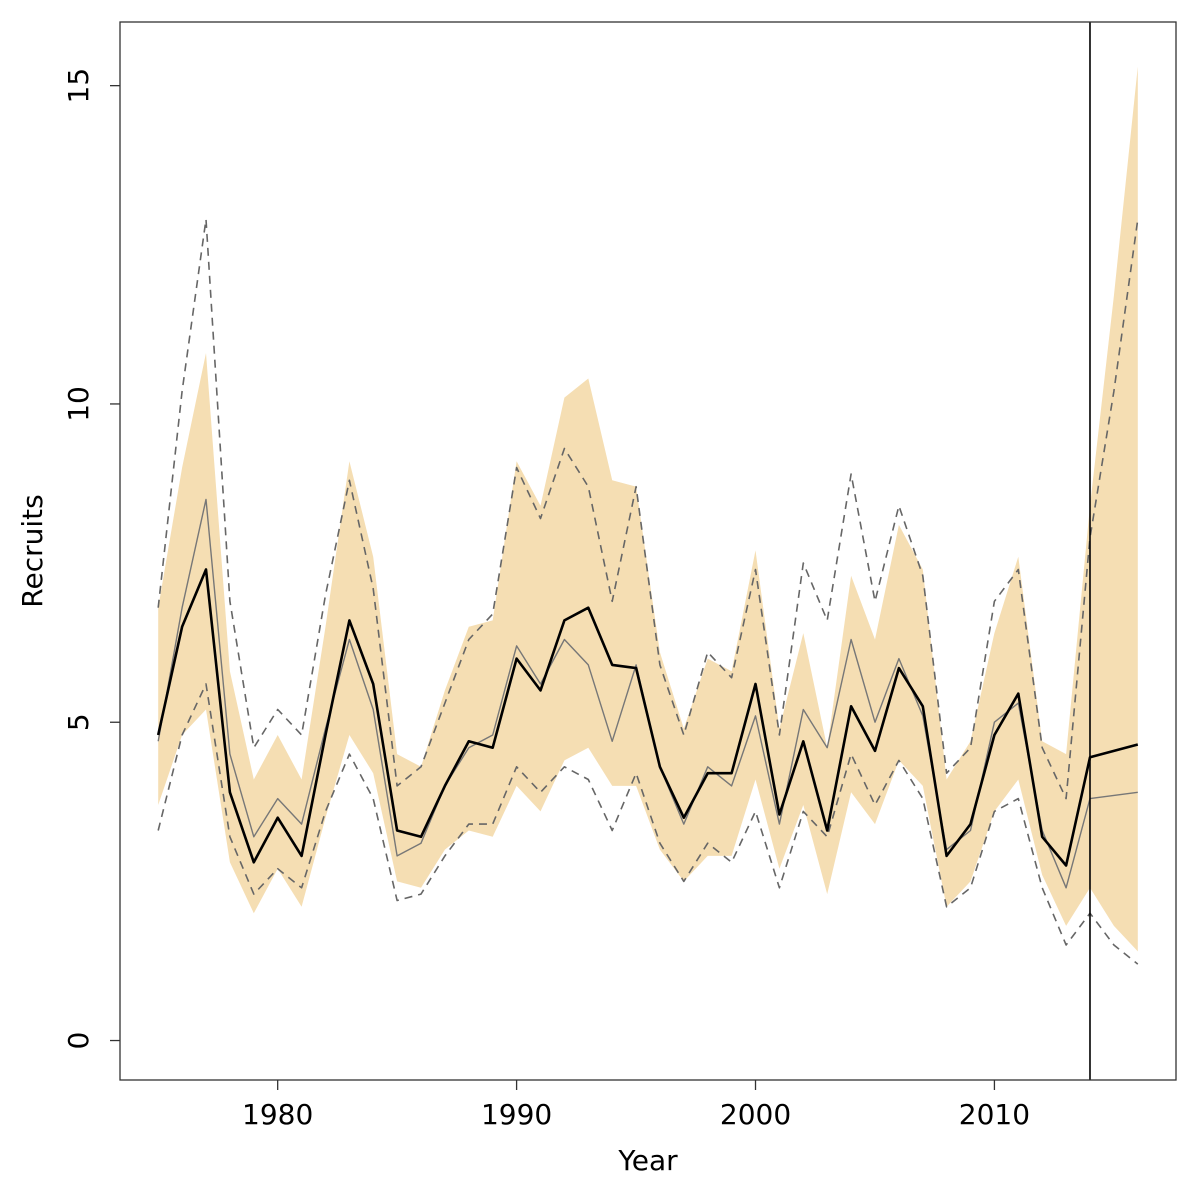  What do you see at coordinates (994, 1114) in the screenshot?
I see `x-tick-label: 2010` at bounding box center [994, 1114].